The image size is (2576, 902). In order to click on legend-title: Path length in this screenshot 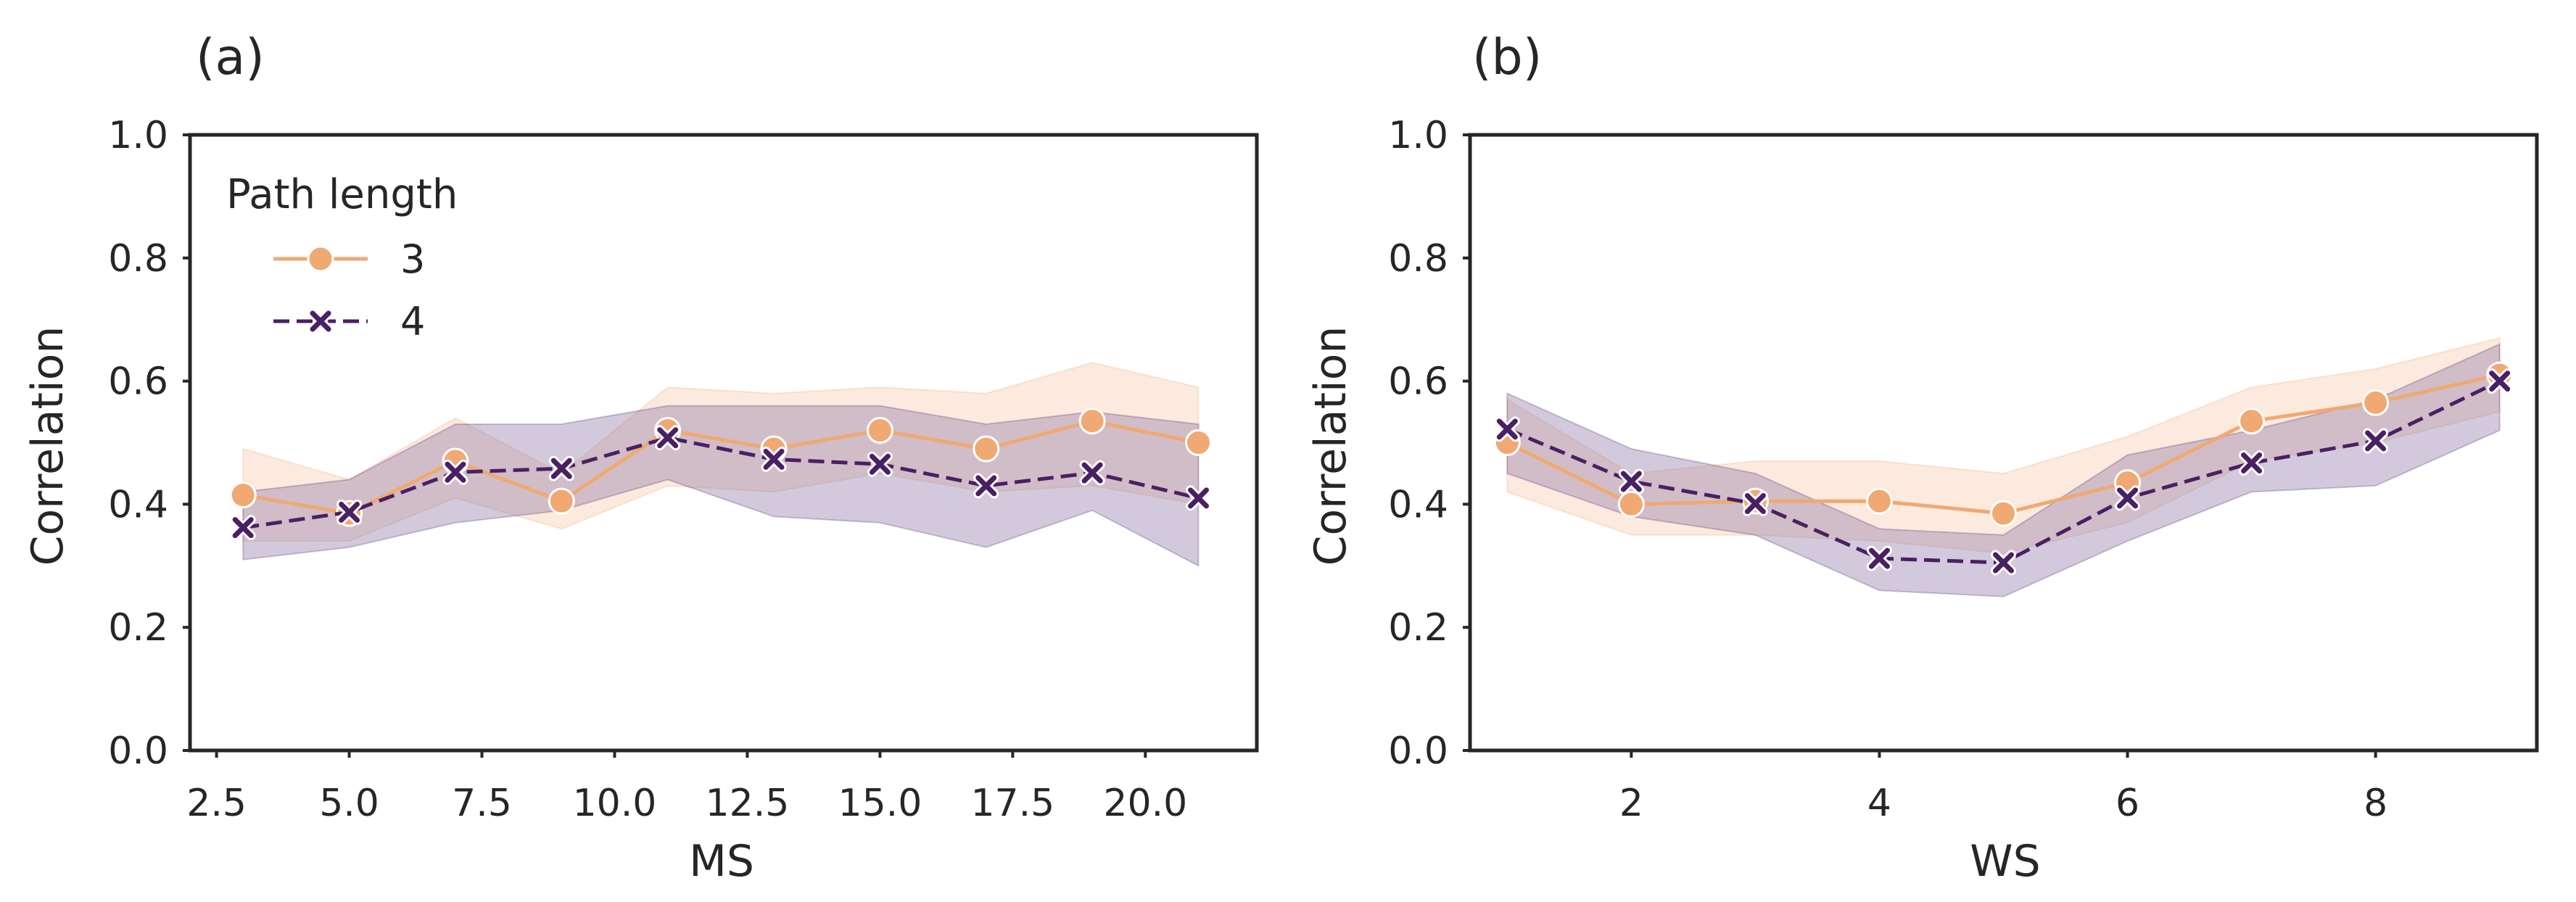, I will do `click(342, 194)`.